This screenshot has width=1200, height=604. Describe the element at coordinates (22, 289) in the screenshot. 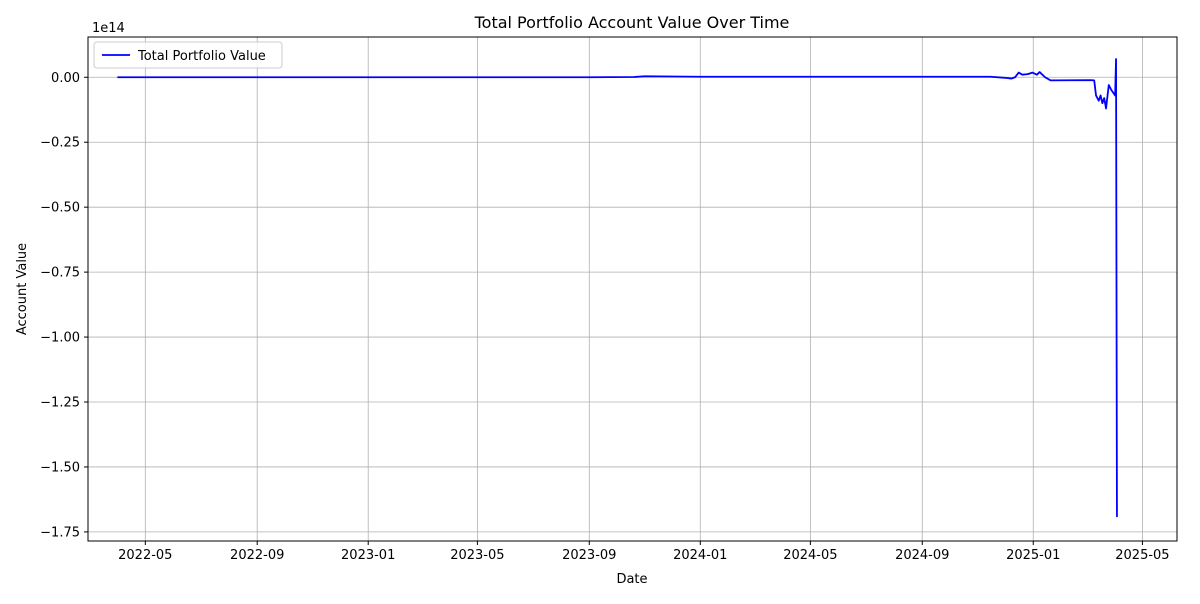

I see `y-axis-label: Account Value` at that location.